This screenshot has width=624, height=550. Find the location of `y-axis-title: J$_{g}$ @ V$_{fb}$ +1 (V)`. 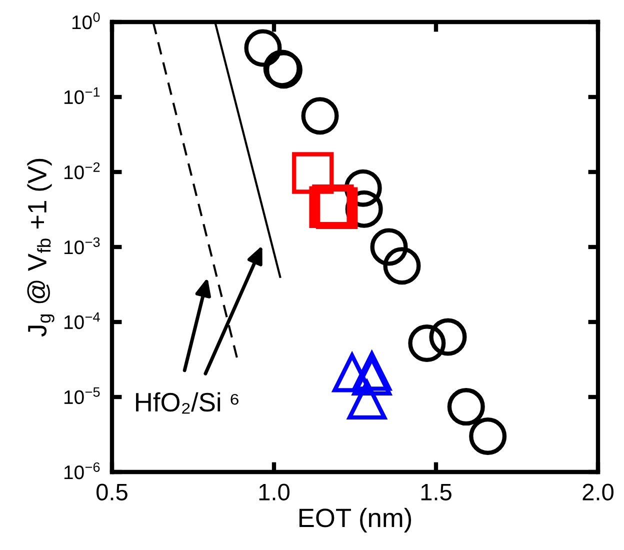

y-axis-title: J$_{g}$ @ V$_{fb}$ +1 (V) is located at coordinates (40, 247).